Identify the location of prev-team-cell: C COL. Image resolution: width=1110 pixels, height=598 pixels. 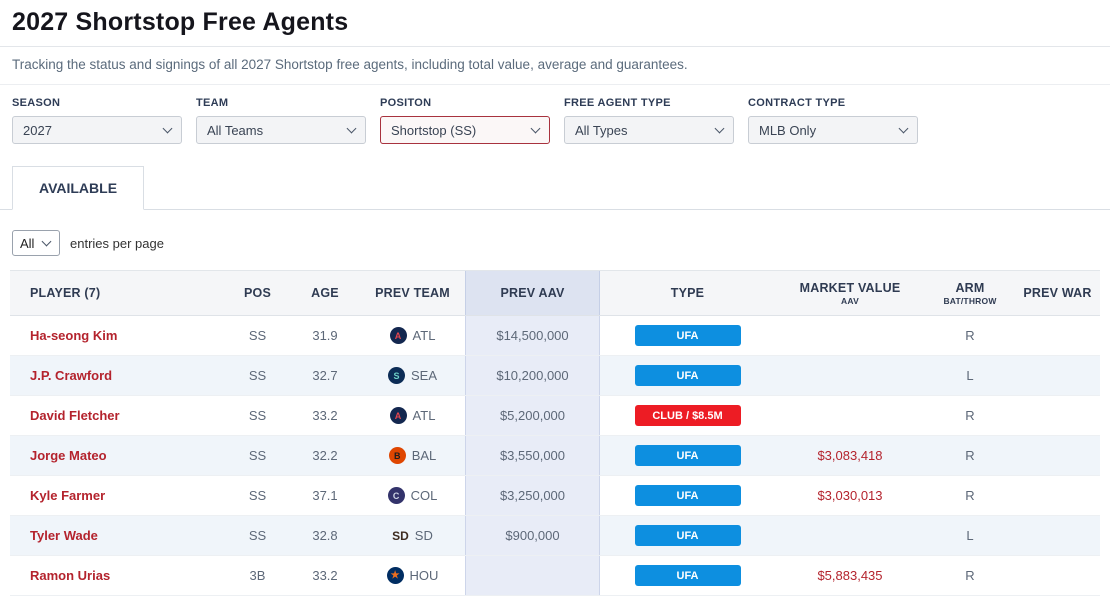
(412, 495).